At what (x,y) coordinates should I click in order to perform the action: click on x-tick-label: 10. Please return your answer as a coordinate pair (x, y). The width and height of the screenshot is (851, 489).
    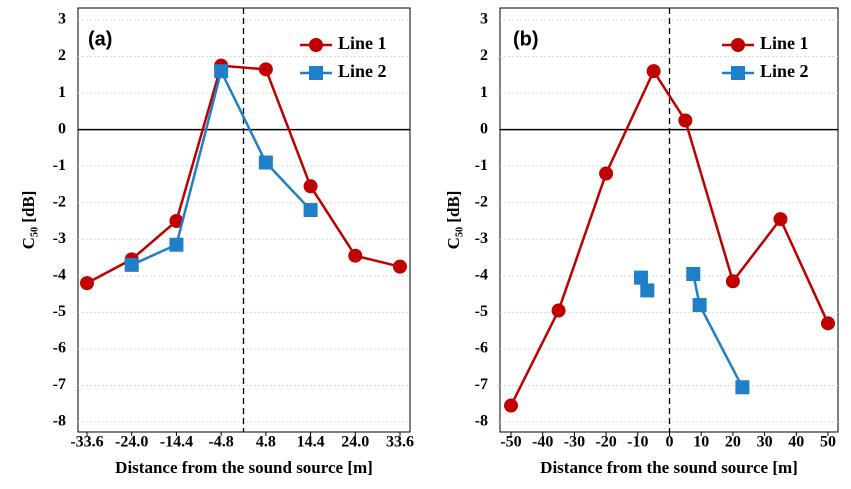
    Looking at the image, I should click on (701, 442).